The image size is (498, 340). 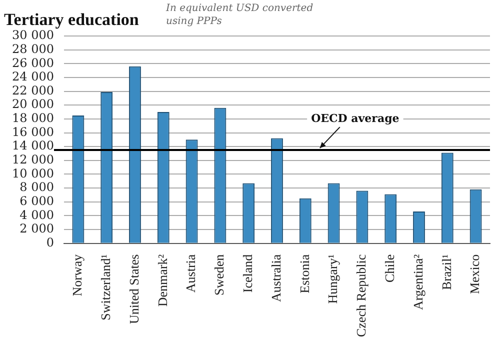 What do you see at coordinates (332, 279) in the screenshot?
I see `x-tick-label: Hungary¹` at bounding box center [332, 279].